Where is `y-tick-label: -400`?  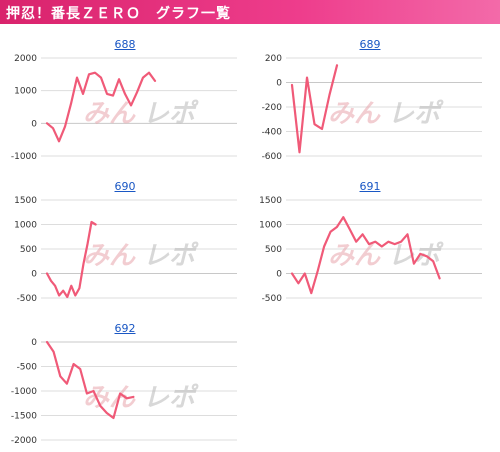 y-tick-label: -400 is located at coordinates (272, 133).